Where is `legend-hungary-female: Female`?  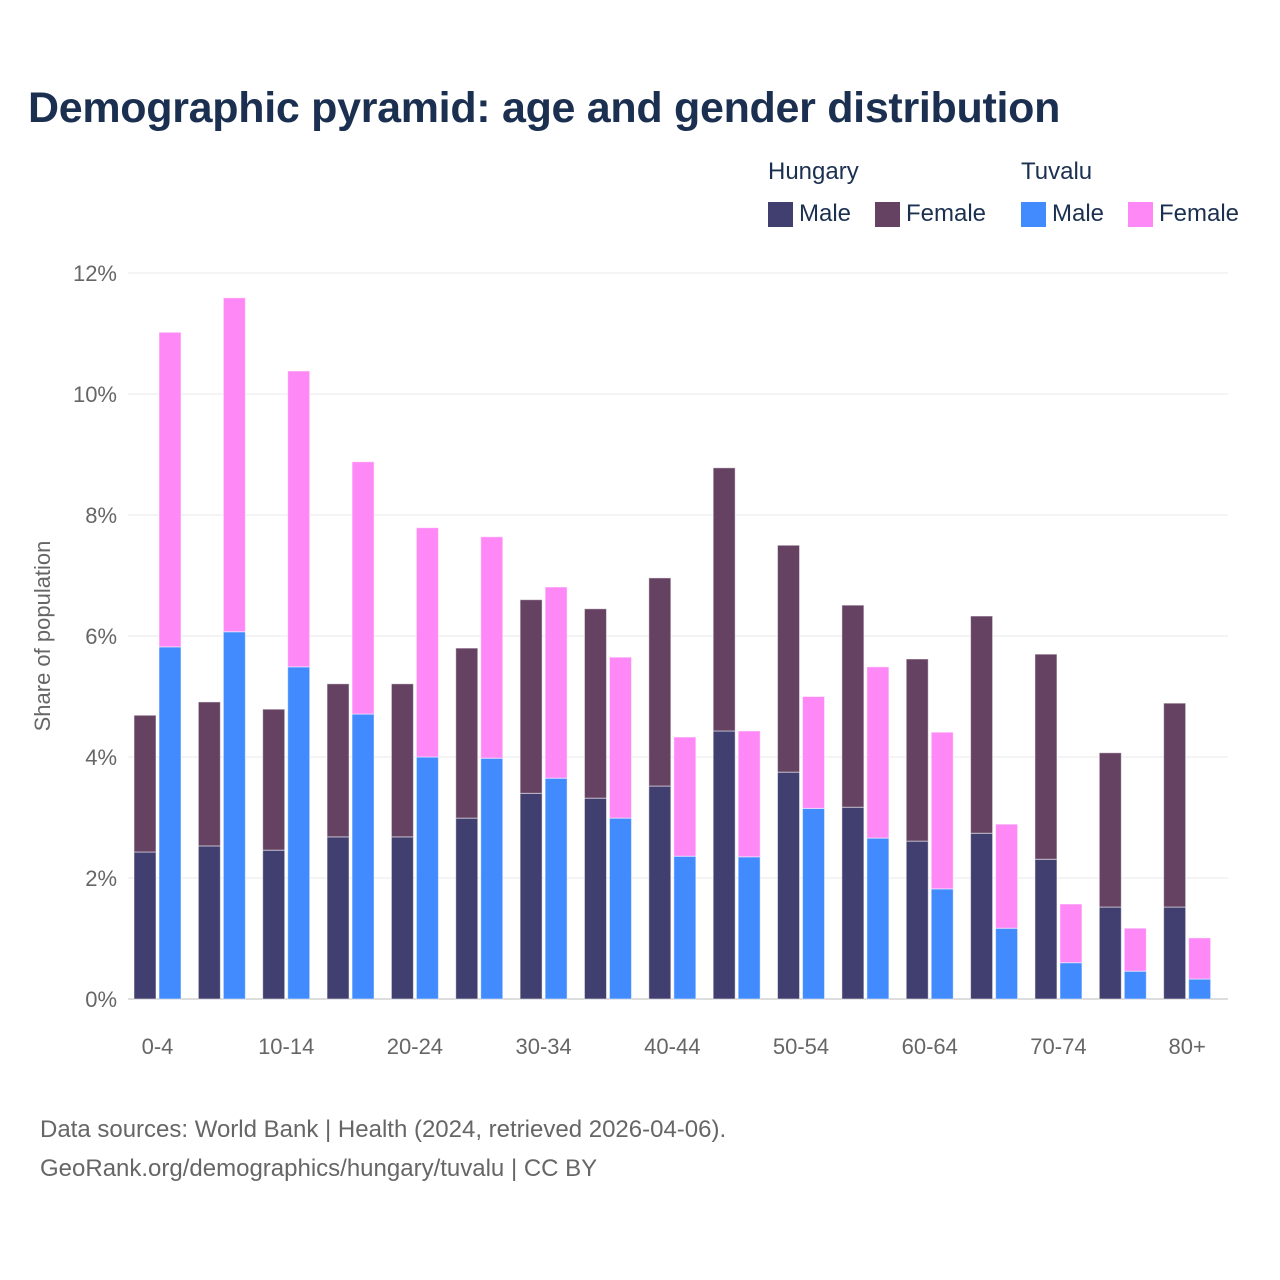 legend-hungary-female: Female is located at coordinates (930, 214).